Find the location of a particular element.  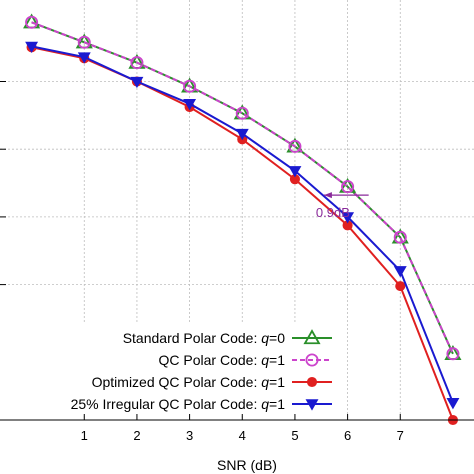

x-axis-label: SNR (dB) is located at coordinates (247, 465).